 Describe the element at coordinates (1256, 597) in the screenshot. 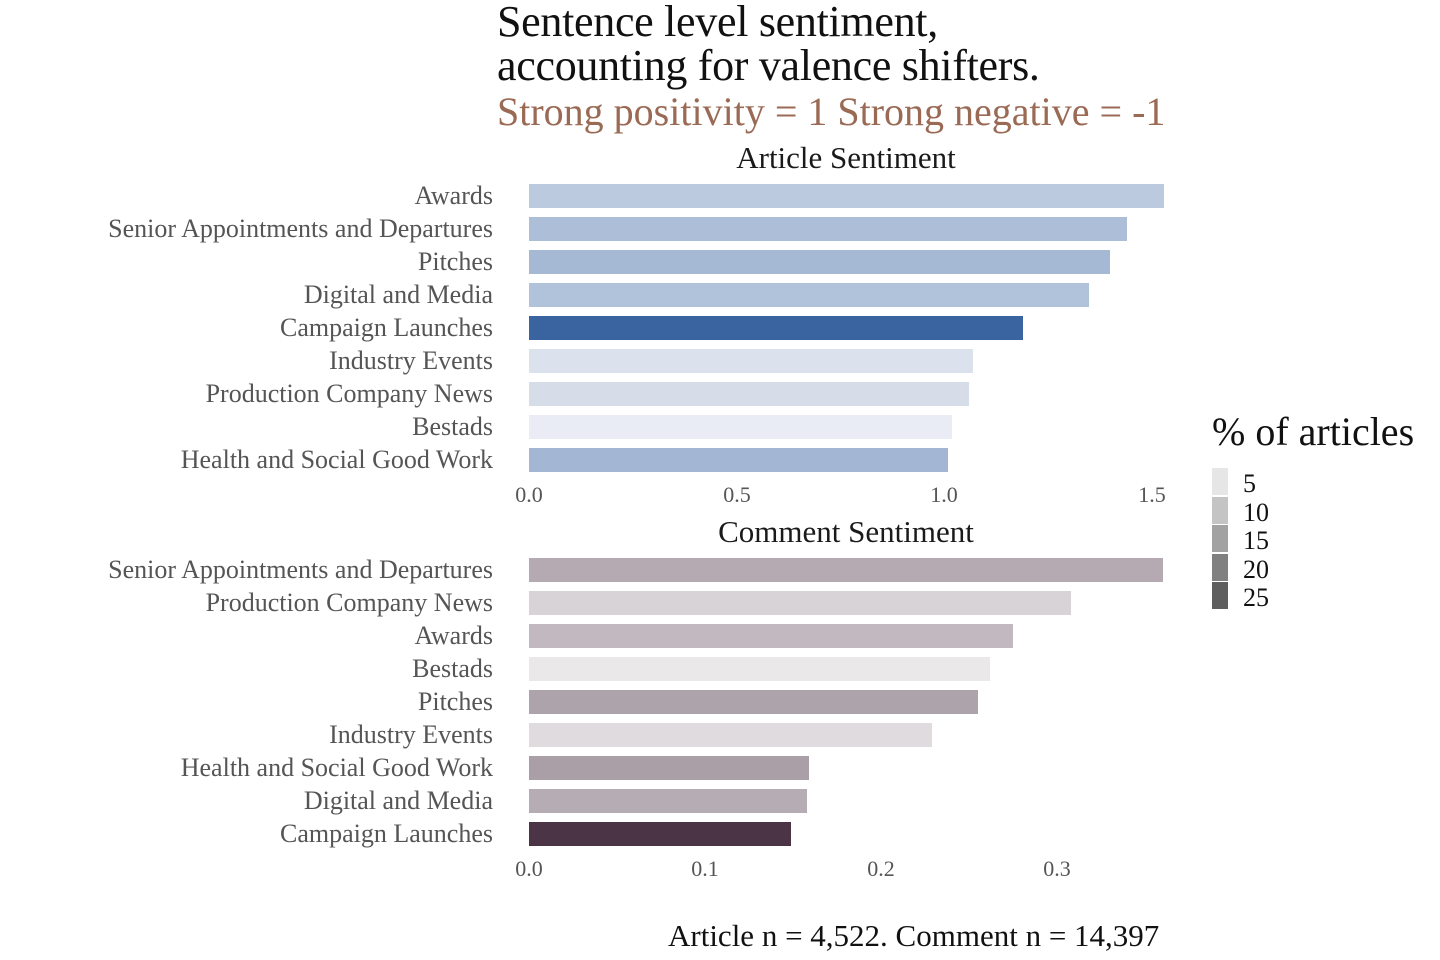

I see `legend-label: 25` at that location.